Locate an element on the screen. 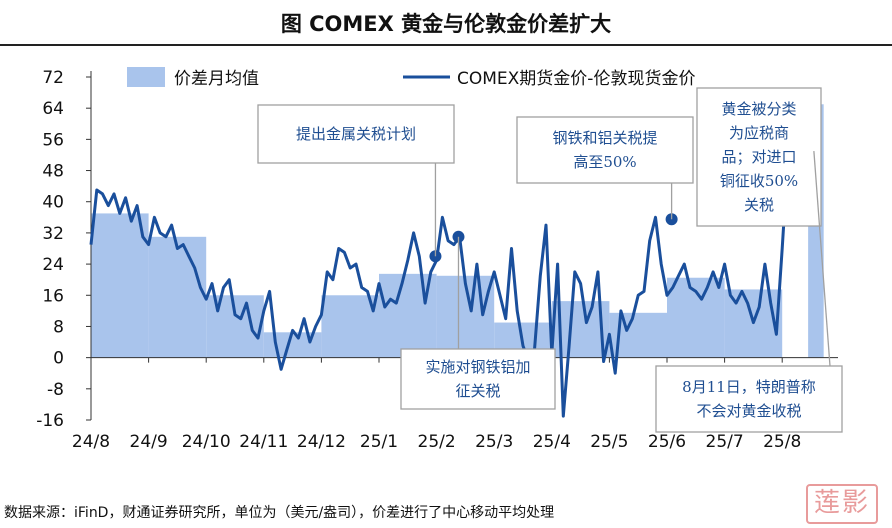 The width and height of the screenshot is (892, 528). legend-label-bar: 价差月均值 is located at coordinates (216, 79).